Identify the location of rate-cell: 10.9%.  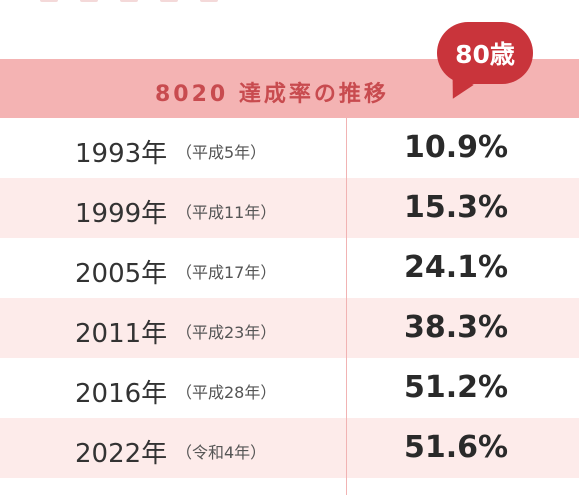
(456, 147).